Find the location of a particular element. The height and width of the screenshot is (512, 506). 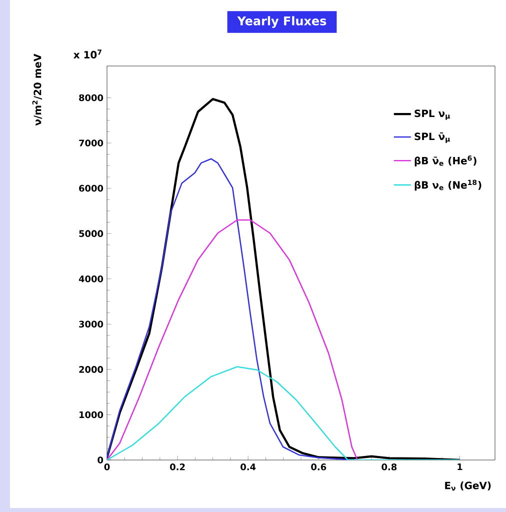

legend-label: SPL ν̄$_{μ}$ is located at coordinates (432, 137).